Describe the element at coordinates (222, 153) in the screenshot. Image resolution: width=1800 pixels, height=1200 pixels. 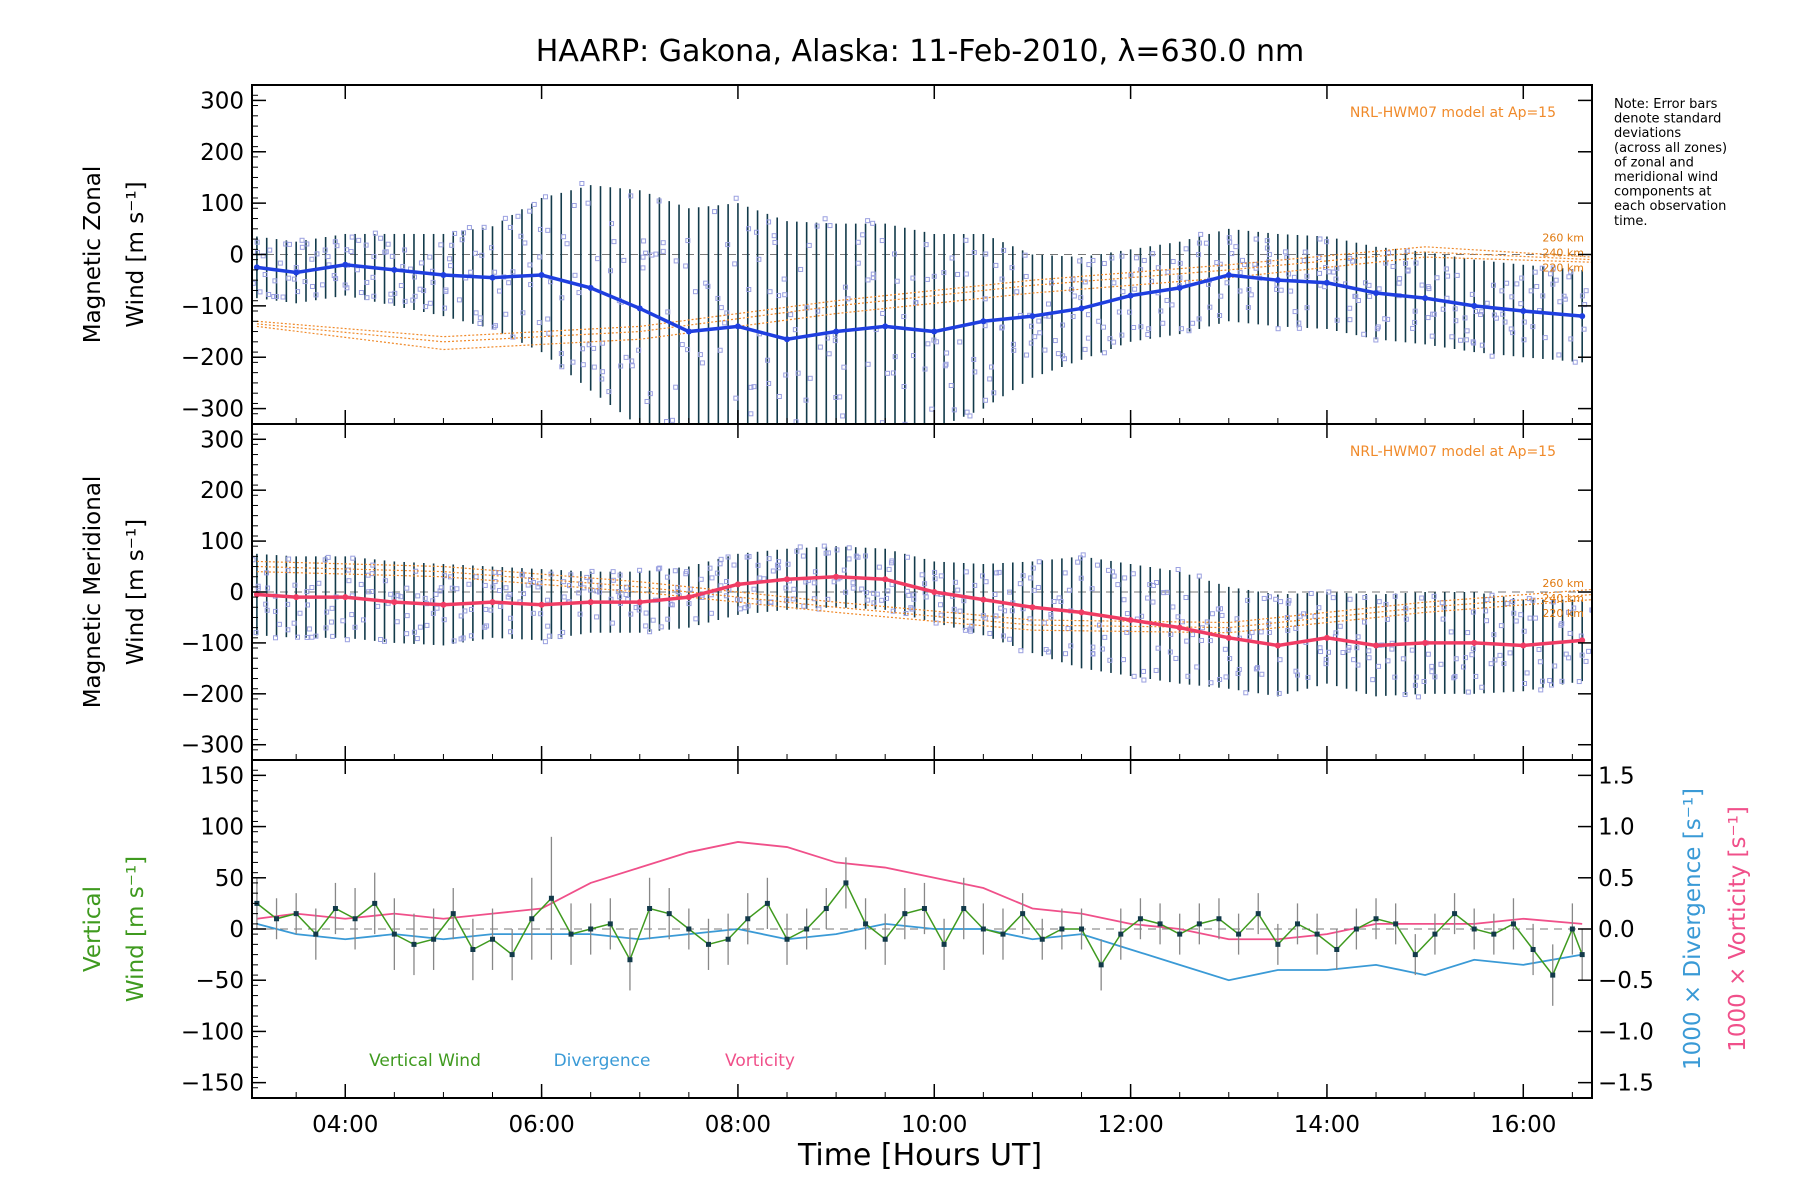
I see `y-tick-label: 200` at that location.